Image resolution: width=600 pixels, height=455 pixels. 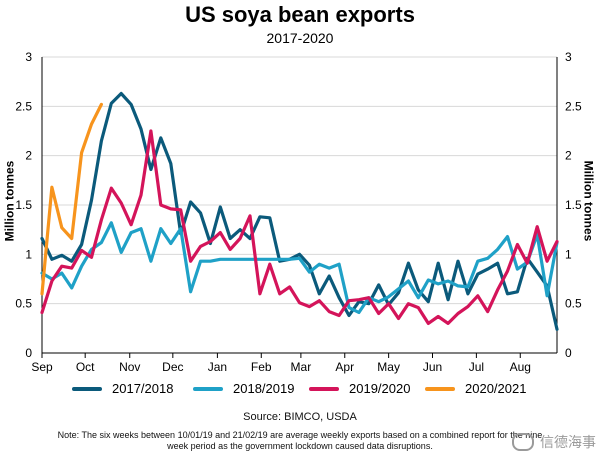 What do you see at coordinates (300, 38) in the screenshot?
I see `chart-subtitle: 2017-2020` at bounding box center [300, 38].